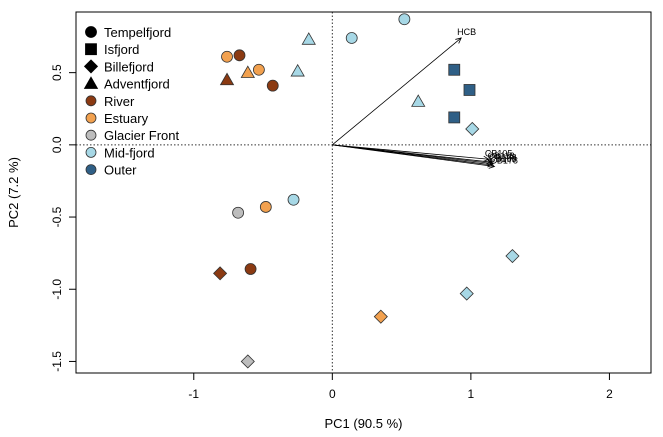 The image size is (663, 437). What do you see at coordinates (363, 423) in the screenshot?
I see `x-axis-label: PC1 (90.5 %)` at bounding box center [363, 423].